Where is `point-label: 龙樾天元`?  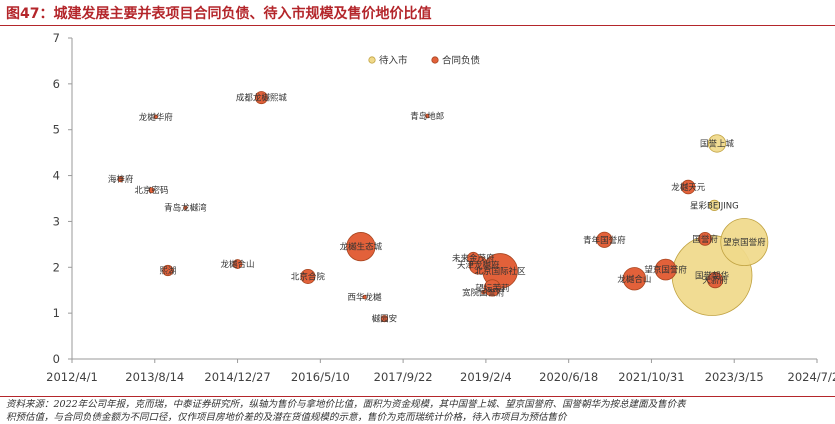 point-label: 龙樾天元 is located at coordinates (688, 187).